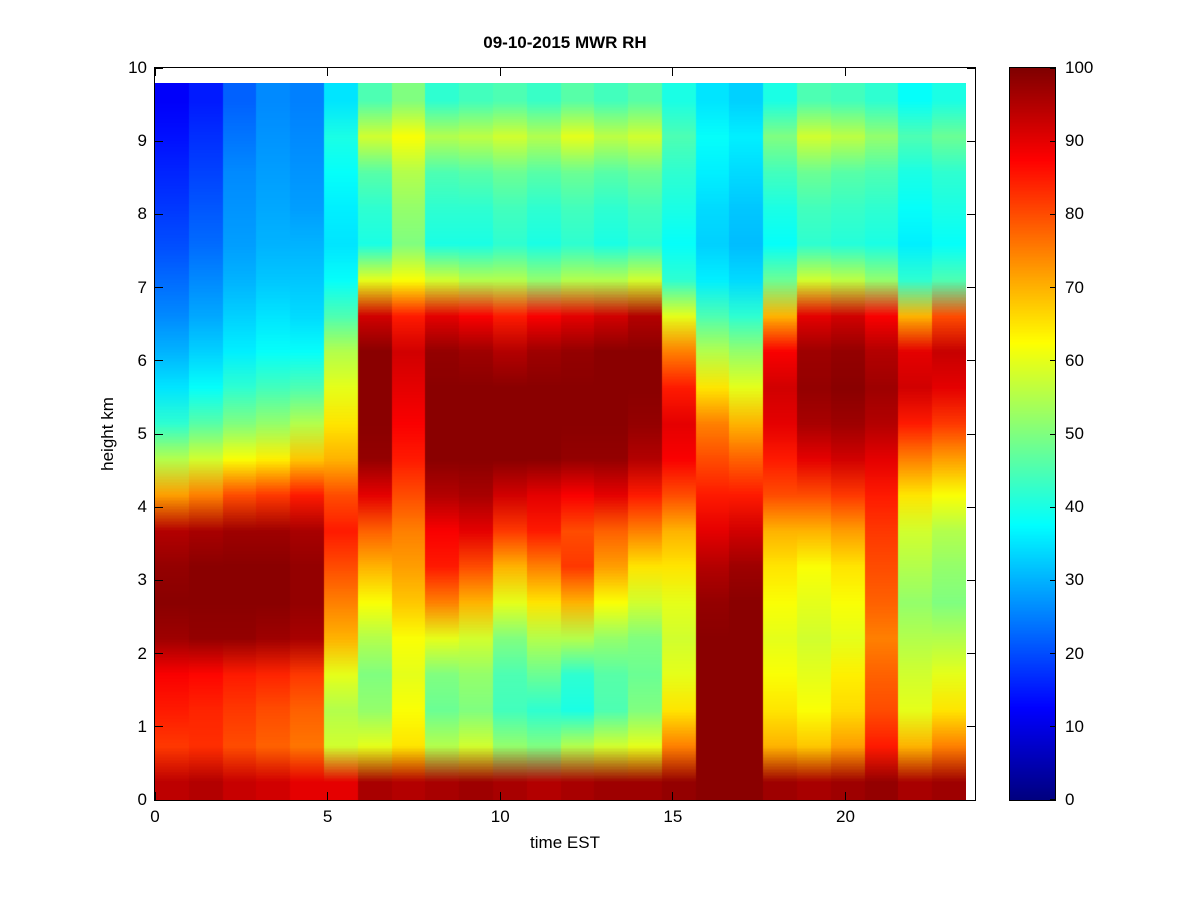  Describe the element at coordinates (142, 726) in the screenshot. I see `y-tick-label: 1` at that location.